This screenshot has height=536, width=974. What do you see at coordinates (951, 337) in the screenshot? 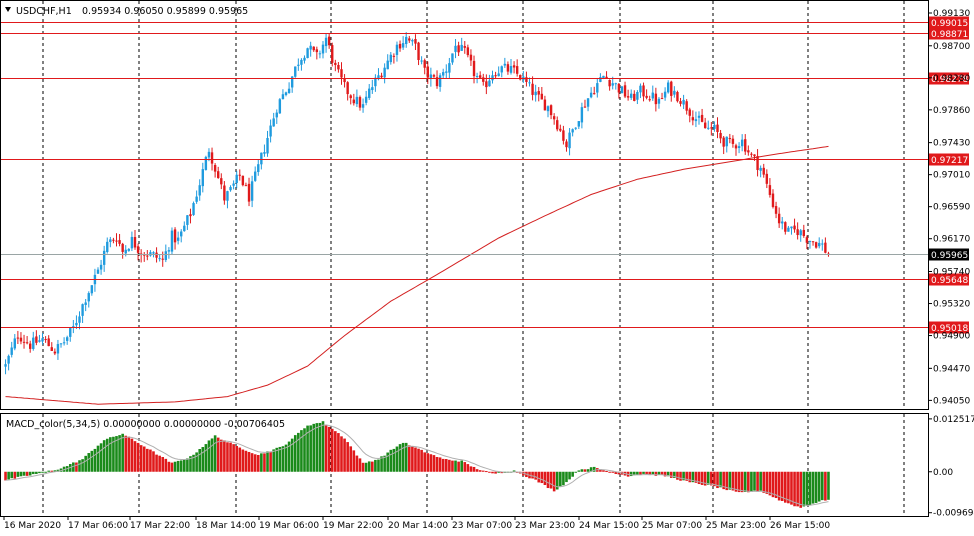
I see `price-tick-label: 0.94900` at bounding box center [951, 337].